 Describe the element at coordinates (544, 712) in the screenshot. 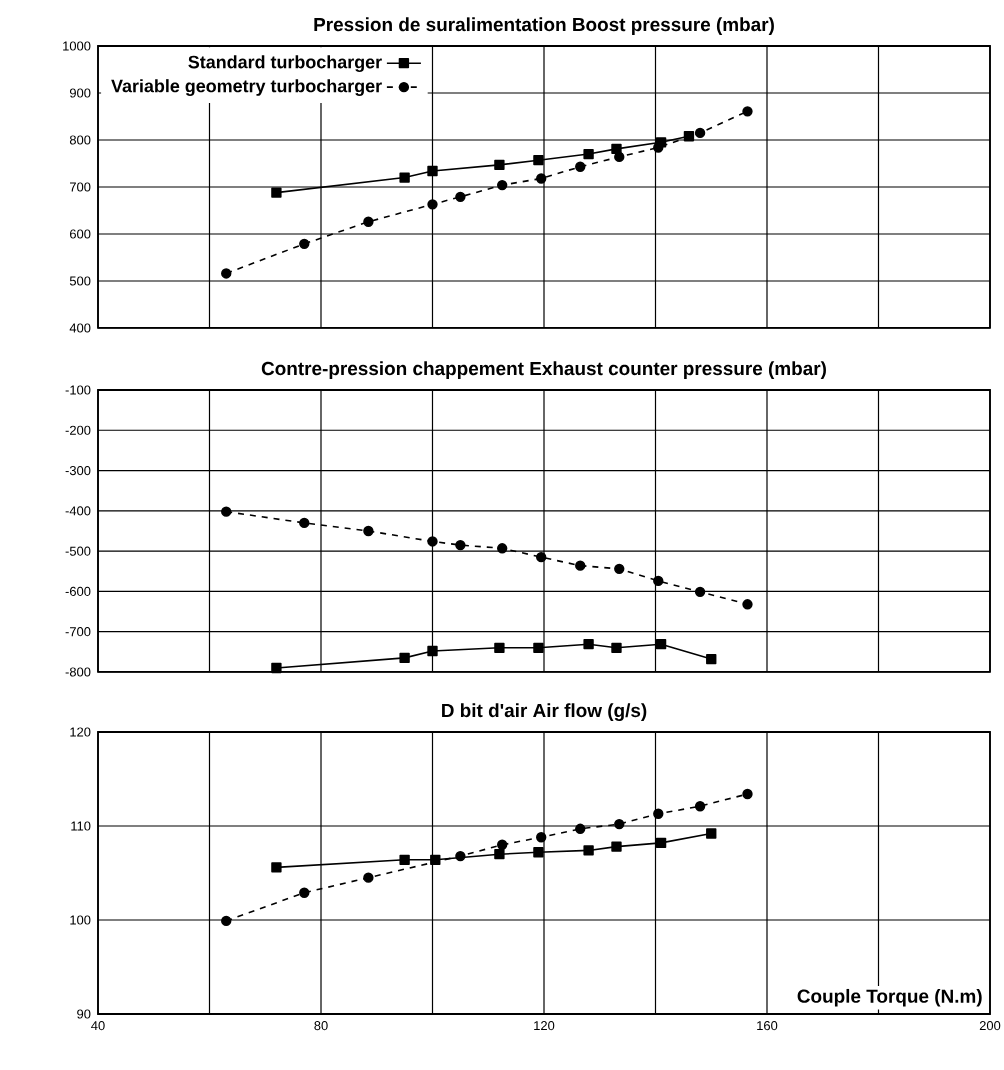

I see `chart-title: D bit d'air Air flow (g/s)` at that location.